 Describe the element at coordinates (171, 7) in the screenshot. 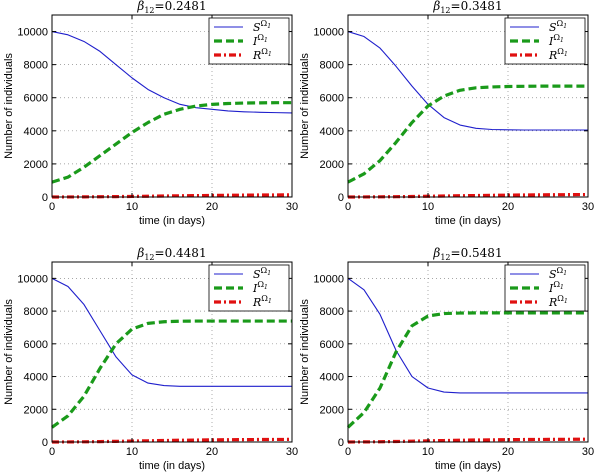

I see `chart-title: β12=0.2481` at that location.